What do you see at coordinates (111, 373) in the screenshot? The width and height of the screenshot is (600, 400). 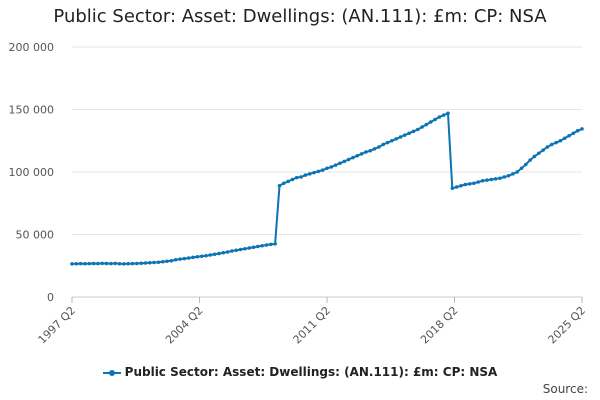 I see `legend-swatch` at bounding box center [111, 373].